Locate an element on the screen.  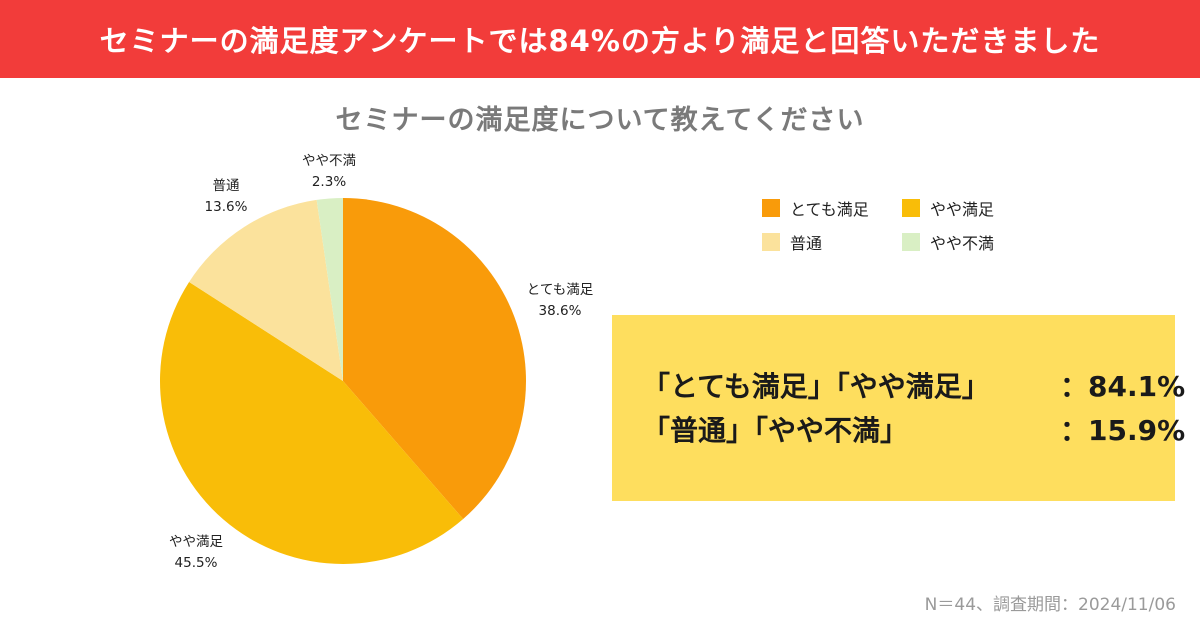
slice-label-value-1: 45.5% is located at coordinates (196, 563).